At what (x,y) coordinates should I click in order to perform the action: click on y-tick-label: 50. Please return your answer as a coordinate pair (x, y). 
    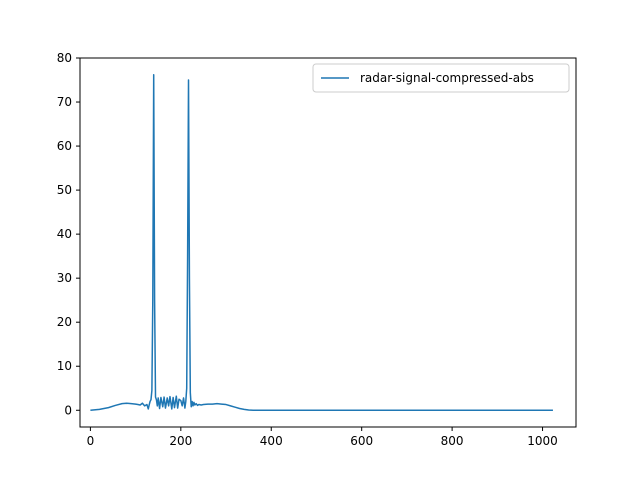
    Looking at the image, I should click on (64, 190).